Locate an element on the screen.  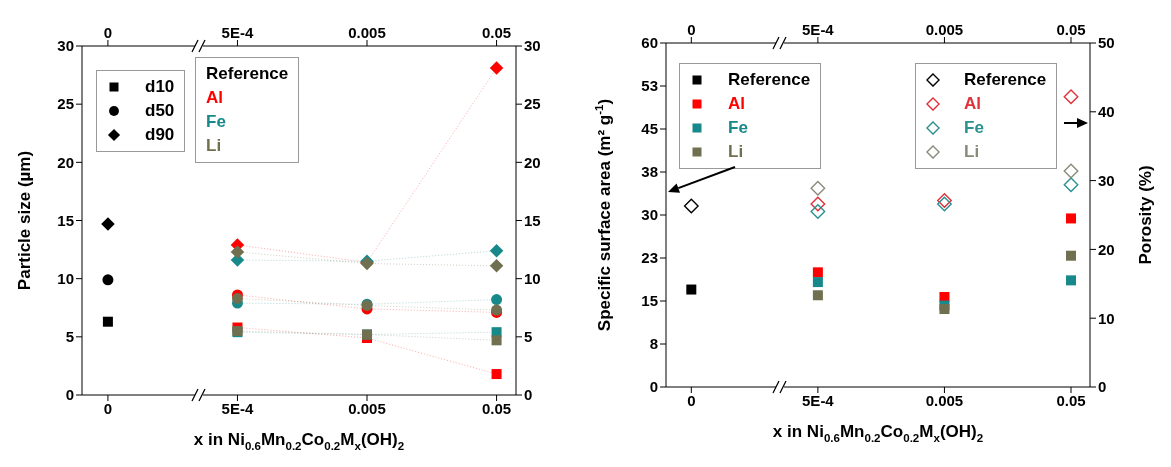
y-tick-label: 53 is located at coordinates (649, 86).